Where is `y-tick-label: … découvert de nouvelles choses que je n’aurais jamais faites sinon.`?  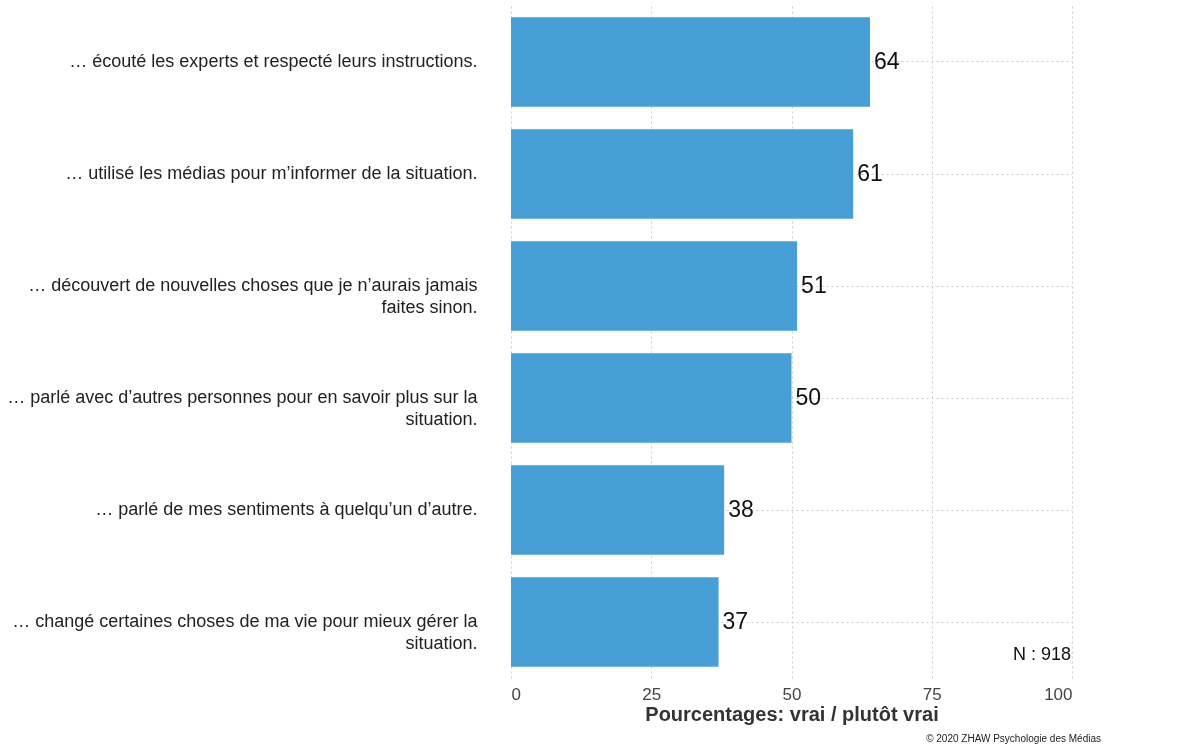
y-tick-label: … découvert de nouvelles choses que je n’aurais jamais faites sinon. is located at coordinates (253, 296).